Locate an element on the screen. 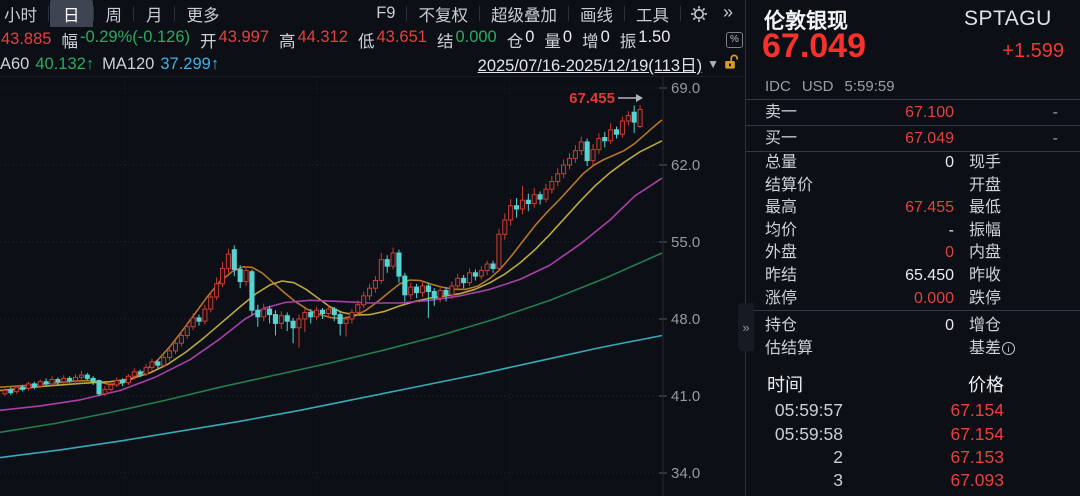  tick-row: 4 67.093 is located at coordinates (913, 494).